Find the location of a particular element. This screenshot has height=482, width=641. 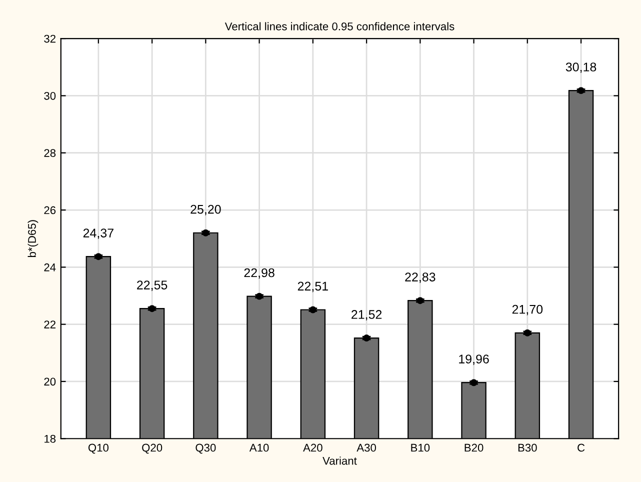

data-label: 24,37 is located at coordinates (98, 233).